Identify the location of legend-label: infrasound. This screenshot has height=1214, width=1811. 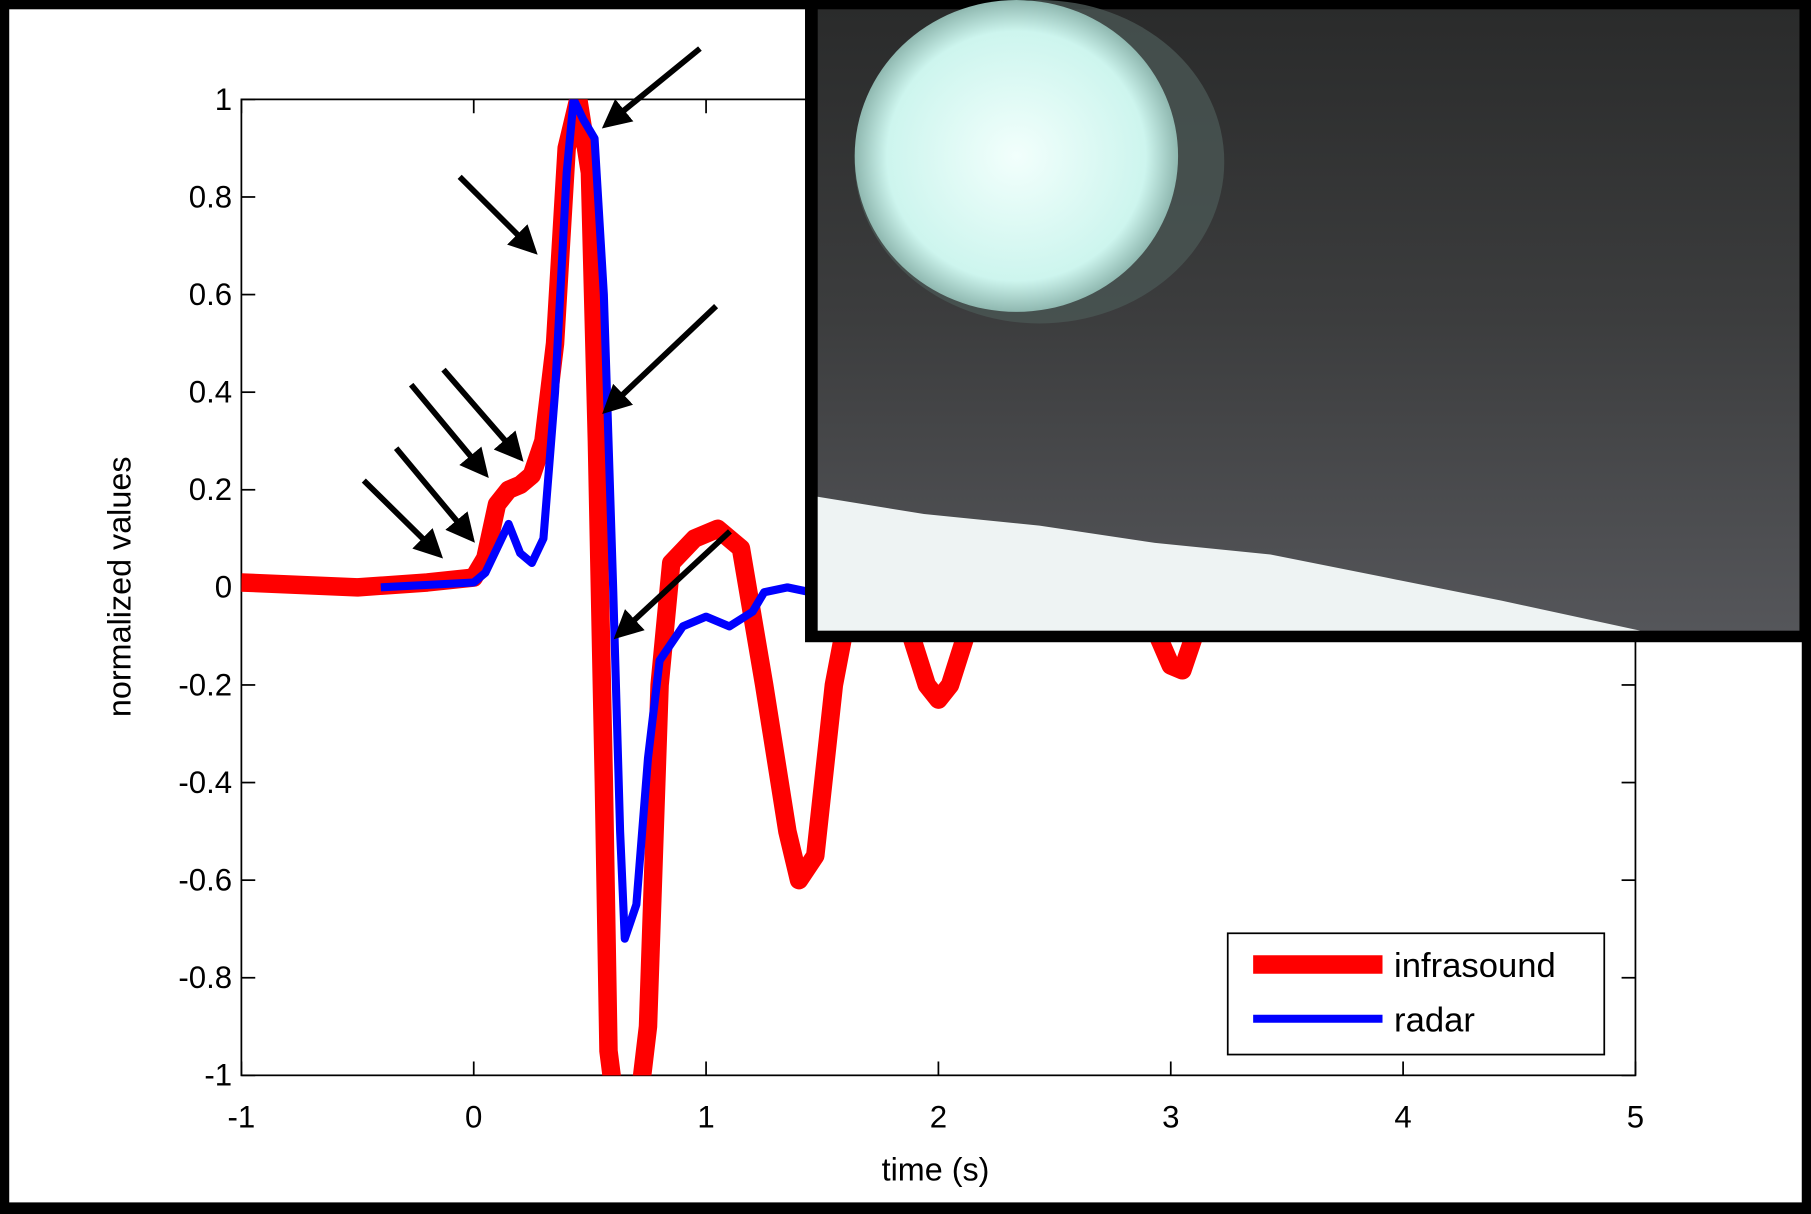
(1475, 966).